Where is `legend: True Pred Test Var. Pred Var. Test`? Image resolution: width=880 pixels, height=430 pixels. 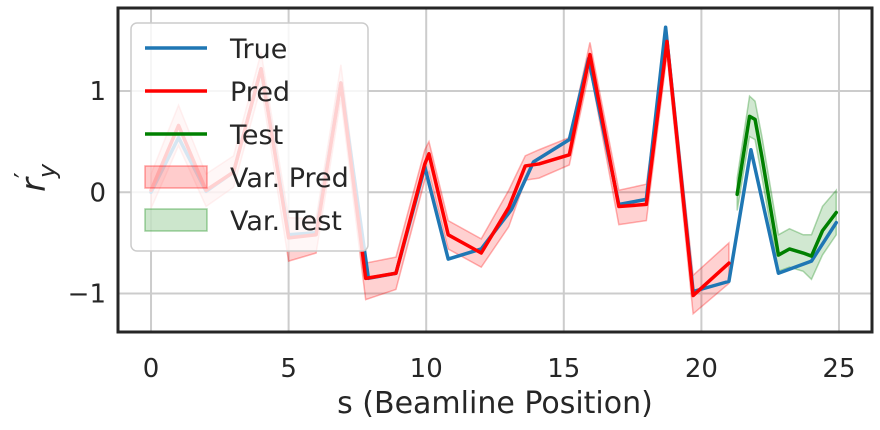
legend: True Pred Test Var. Pred Var. Test is located at coordinates (249, 137).